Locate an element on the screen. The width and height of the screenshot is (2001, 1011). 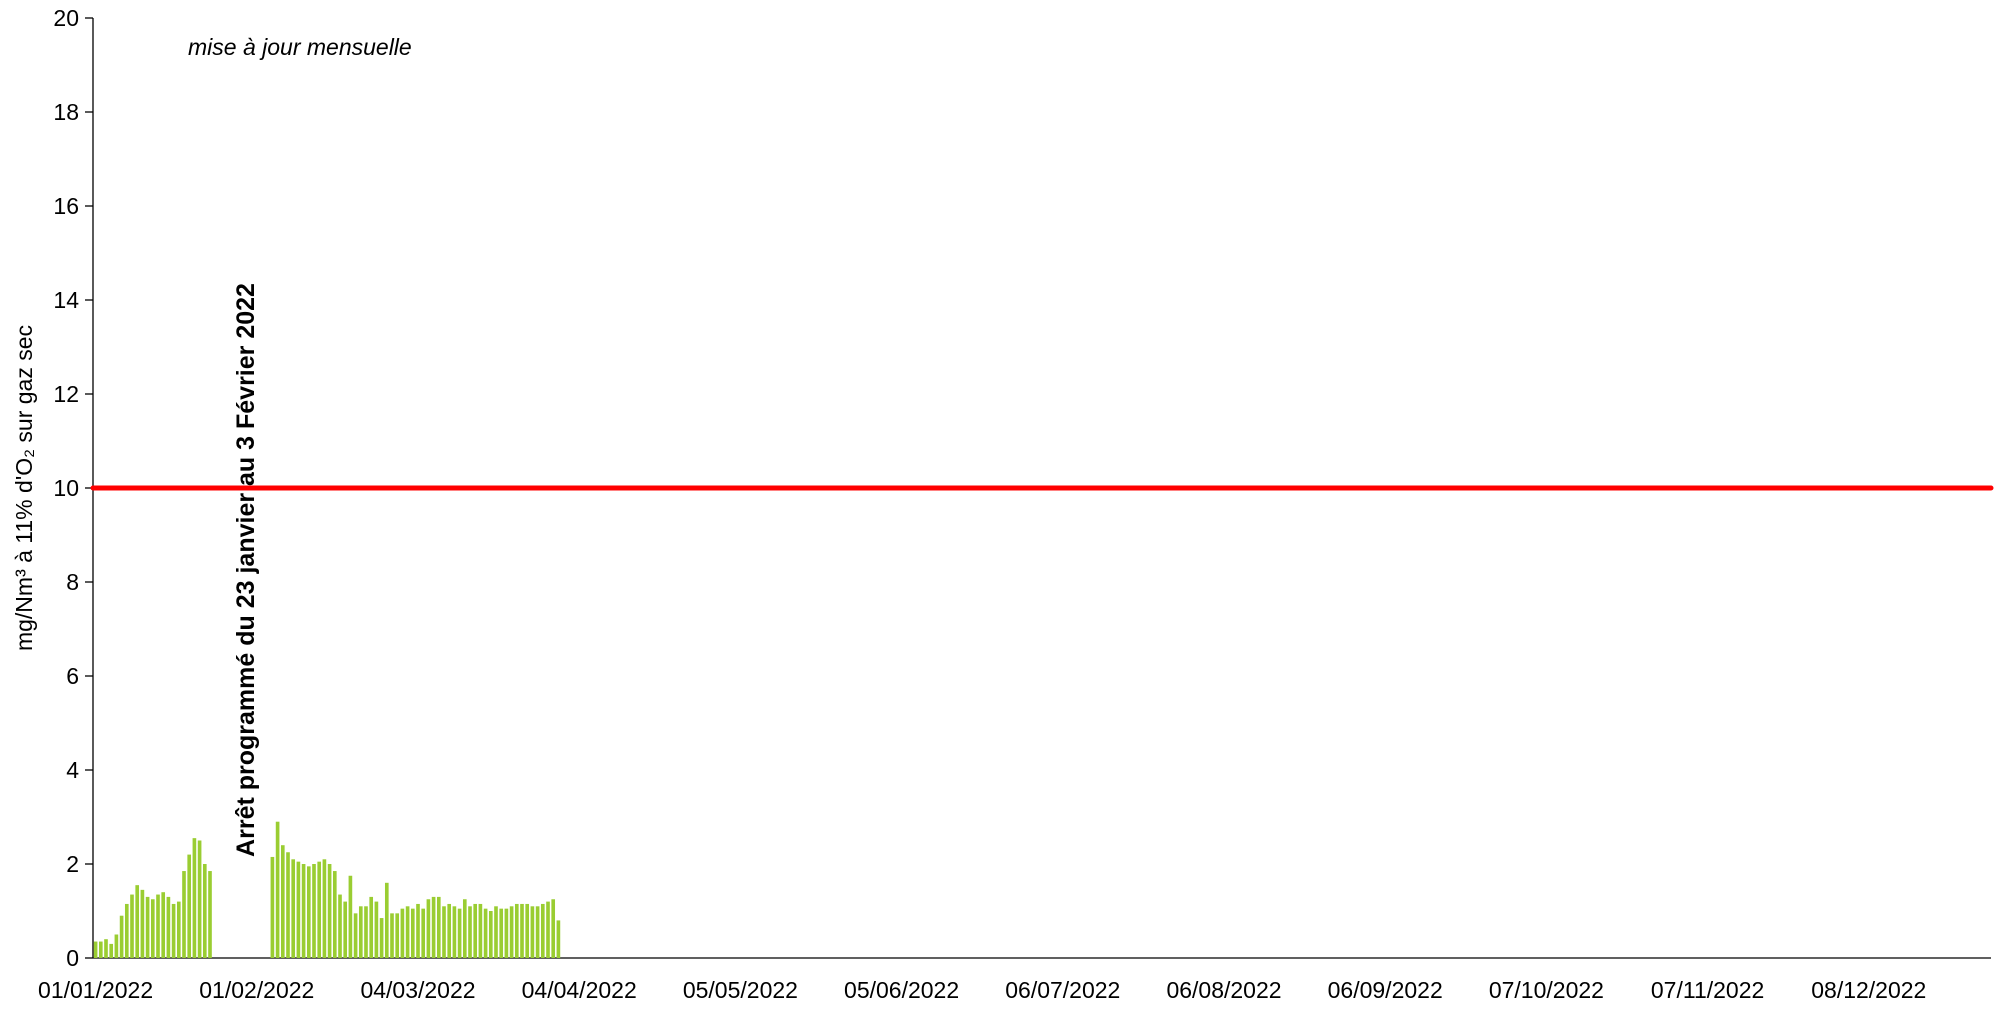
y-tick-label: 10 is located at coordinates (66, 488).